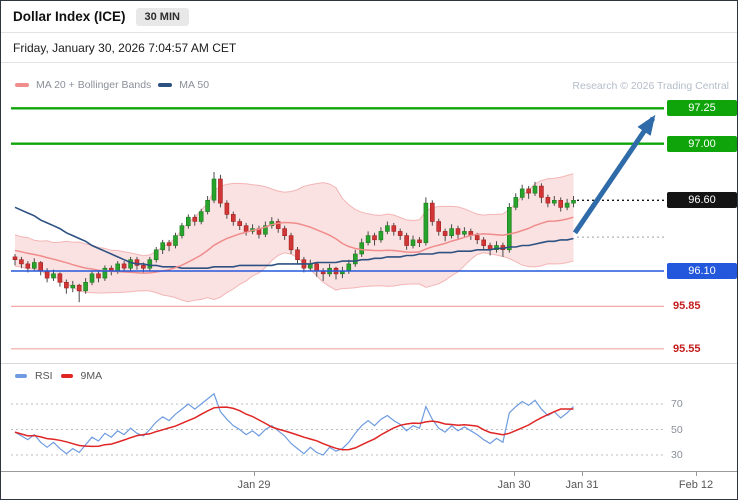  Describe the element at coordinates (162, 16) in the screenshot. I see `timeframe-badge: 30 MIN` at that location.